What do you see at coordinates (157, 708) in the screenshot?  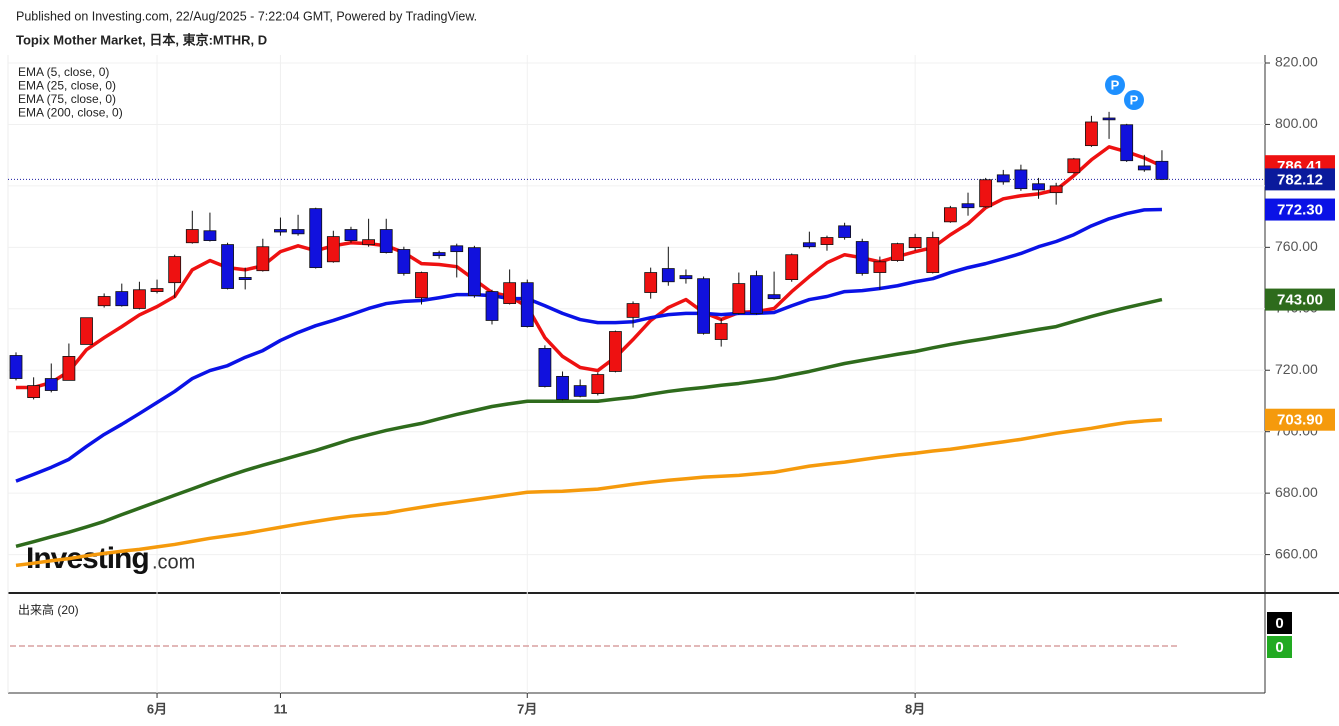 I see `x-tick-label: 6月` at bounding box center [157, 708].